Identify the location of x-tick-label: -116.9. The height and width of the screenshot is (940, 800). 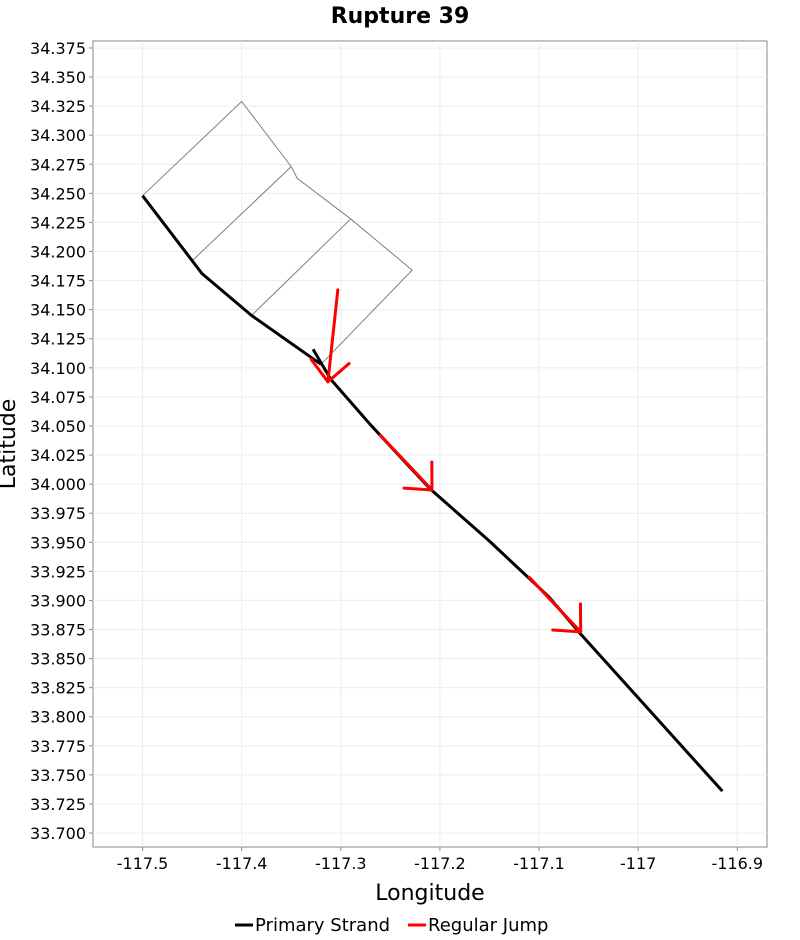
(737, 863).